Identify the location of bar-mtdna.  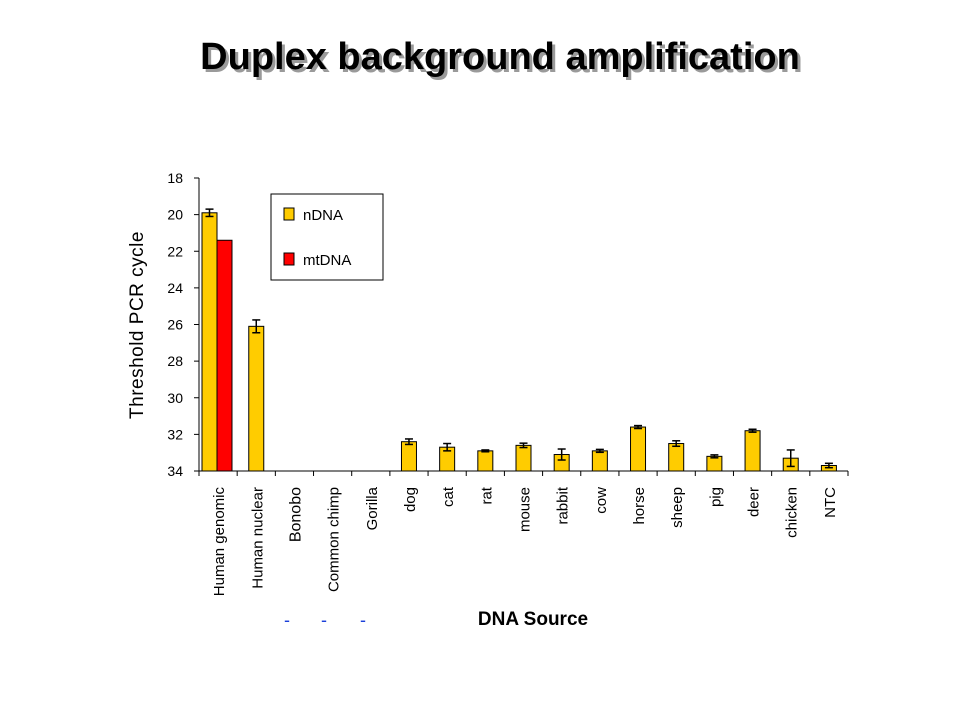
(224, 355).